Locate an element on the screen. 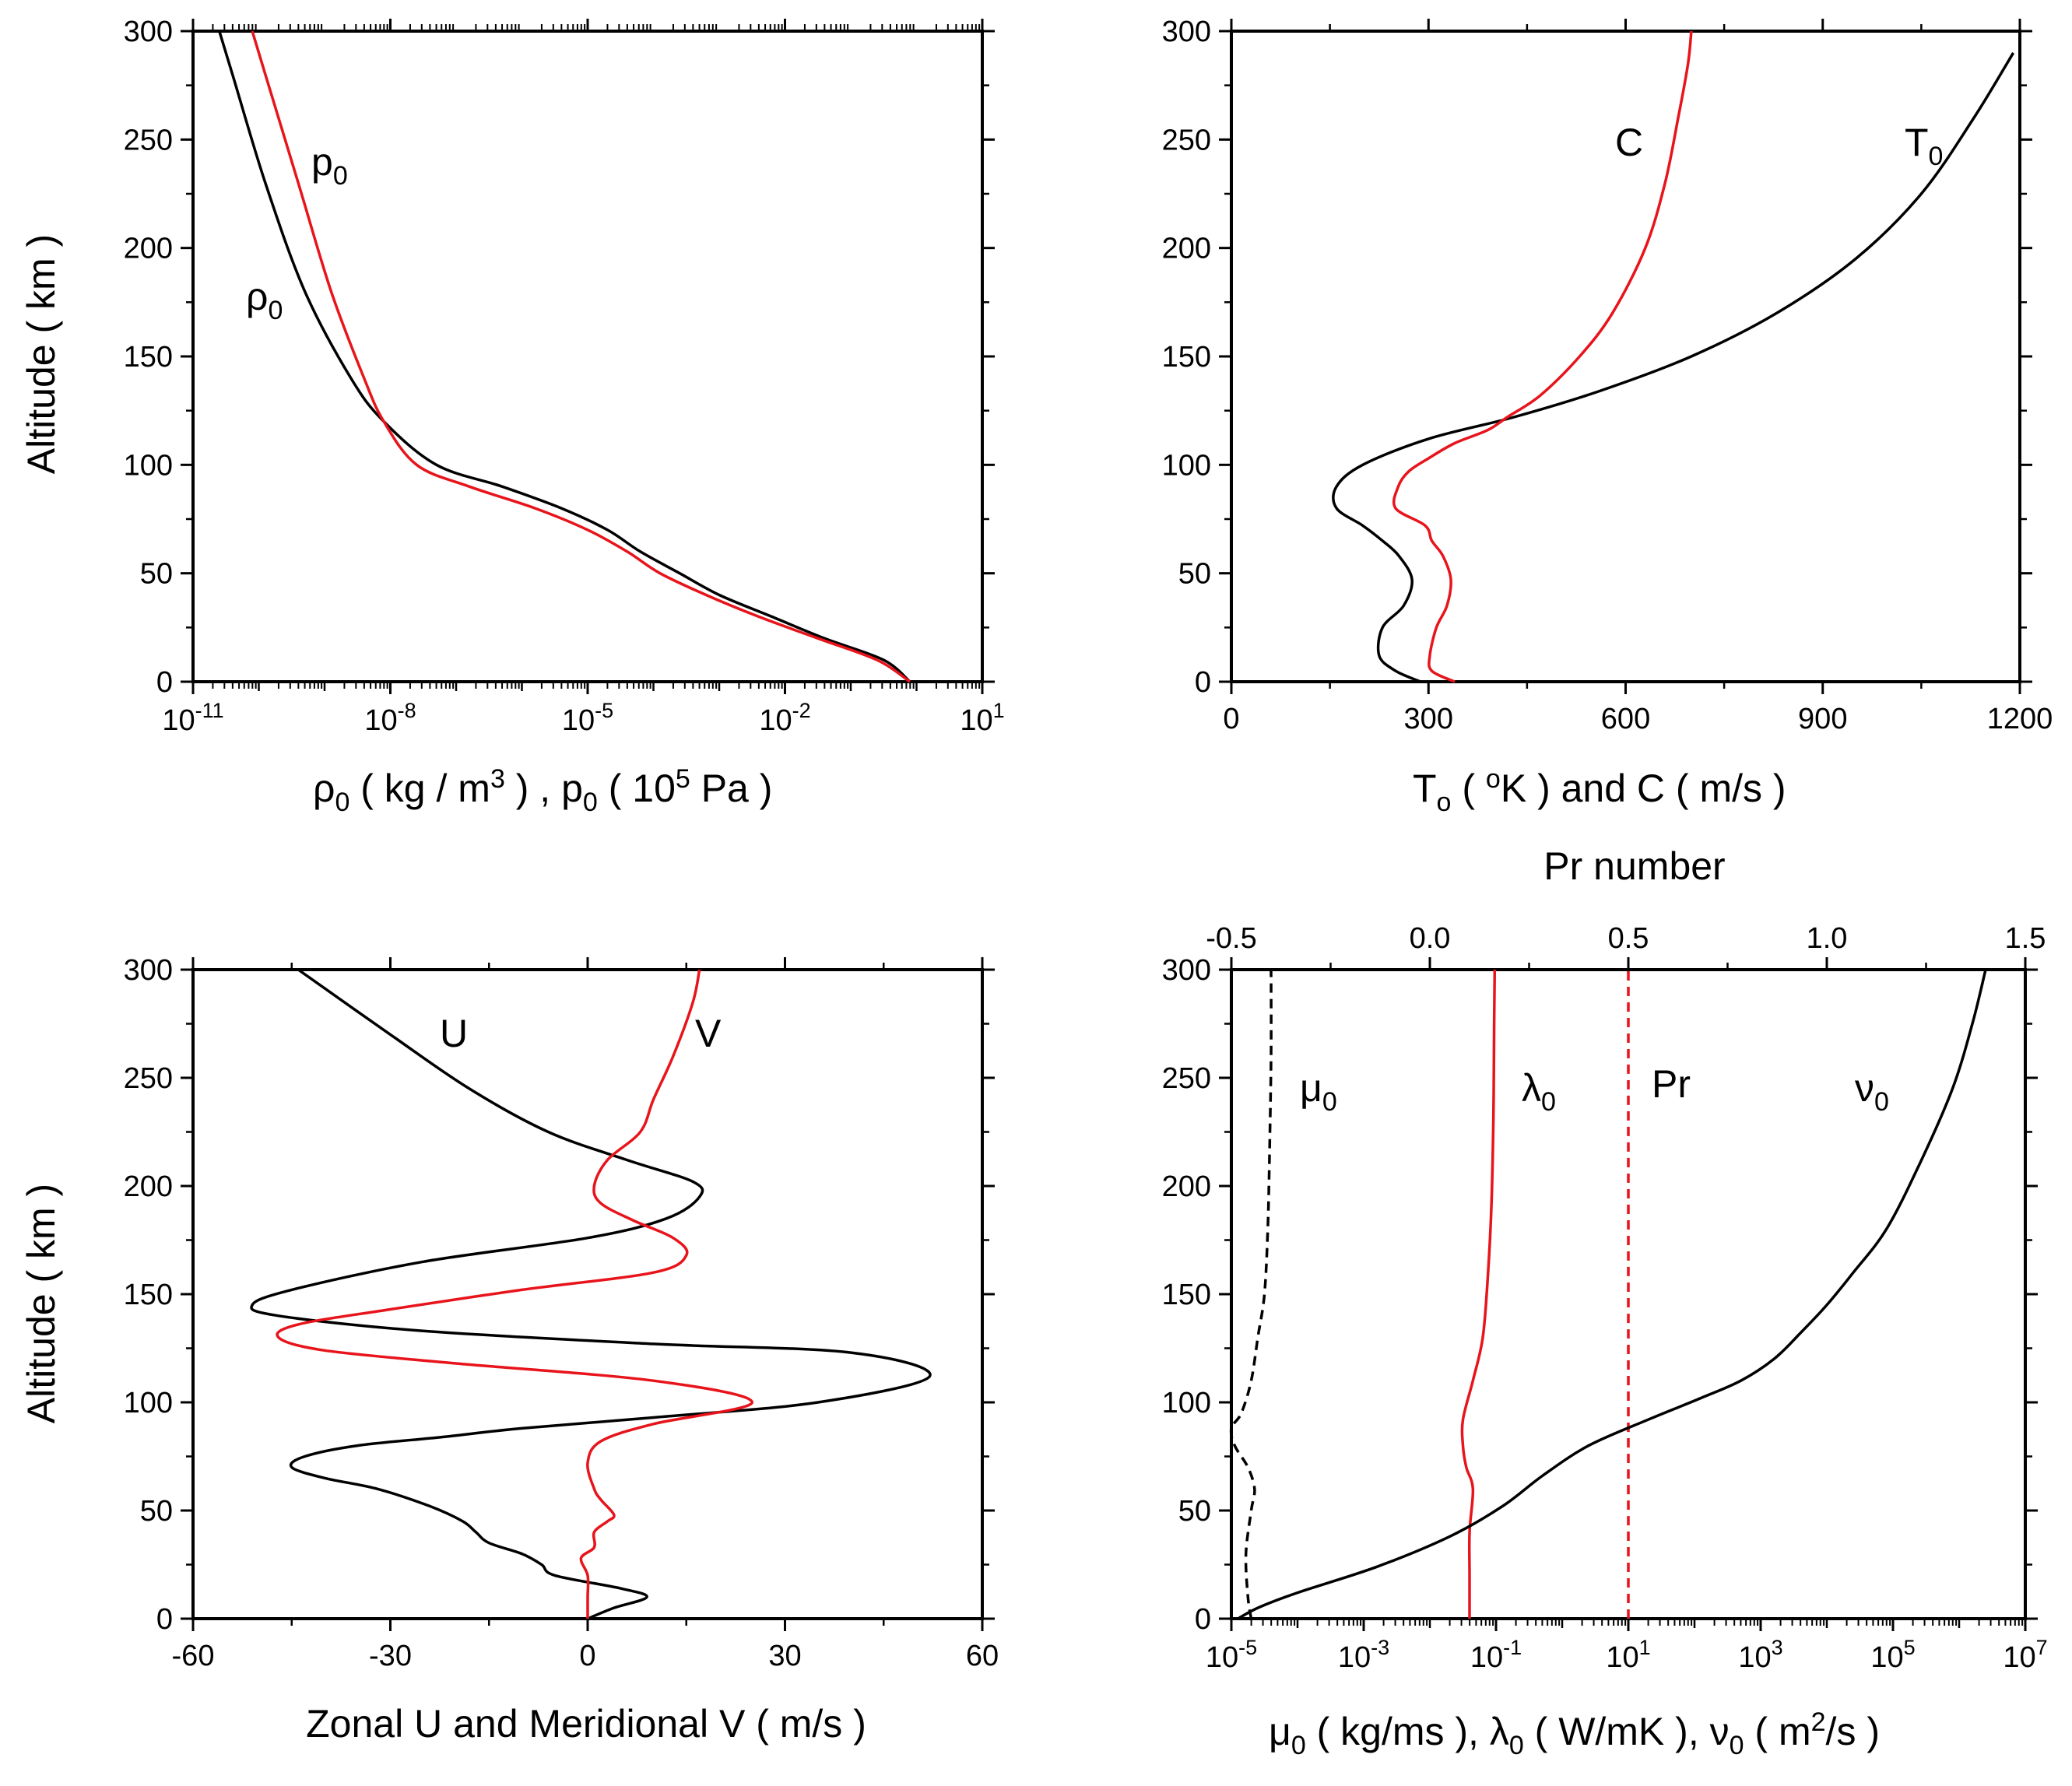  label-p0: p0 is located at coordinates (329, 165).